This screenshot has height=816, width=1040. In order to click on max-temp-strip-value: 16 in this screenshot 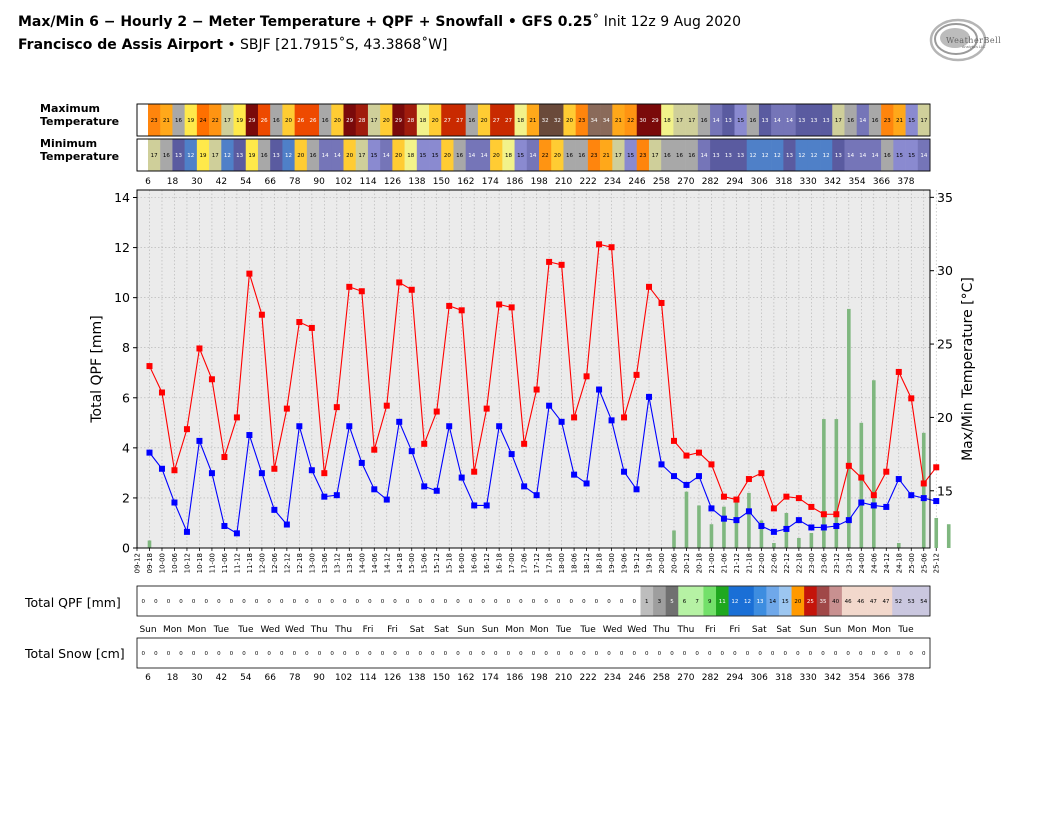, I will do `click(471, 121)`.